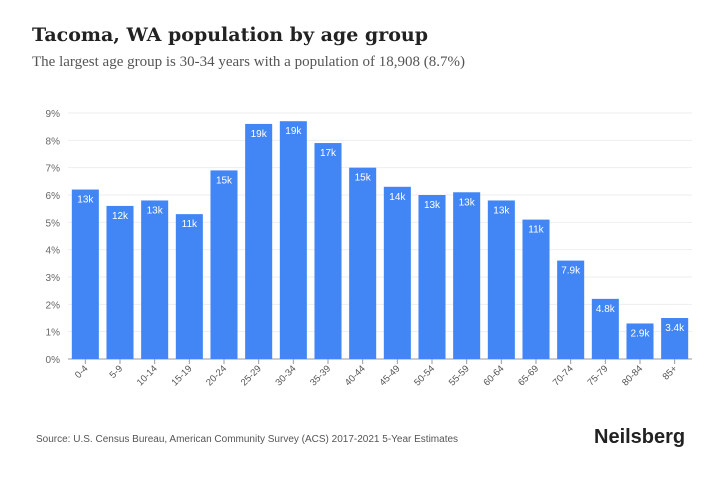 This screenshot has width=720, height=480. I want to click on chart-title: Tacoma, WA population by age group, so click(230, 35).